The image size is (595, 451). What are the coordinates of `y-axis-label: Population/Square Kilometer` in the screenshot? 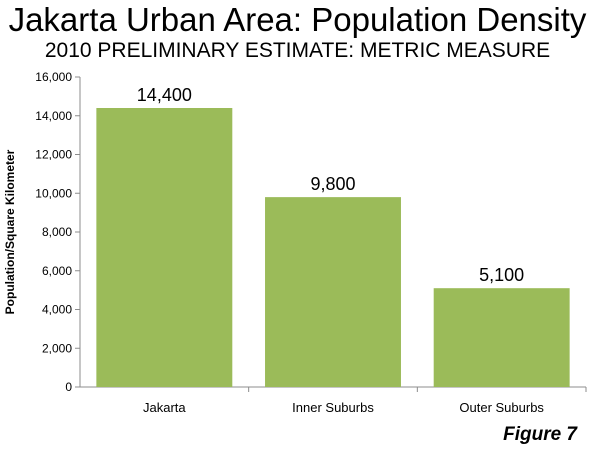 It's located at (10, 231).